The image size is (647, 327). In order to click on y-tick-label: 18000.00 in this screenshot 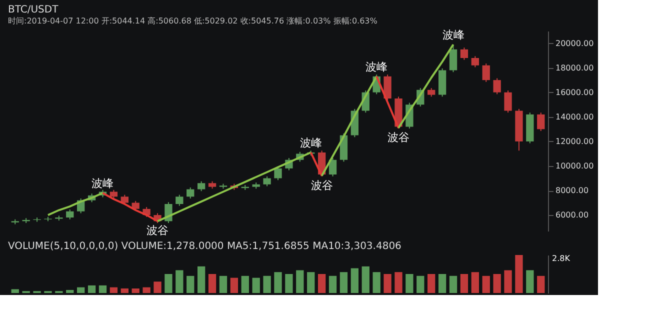, I will do `click(575, 67)`.